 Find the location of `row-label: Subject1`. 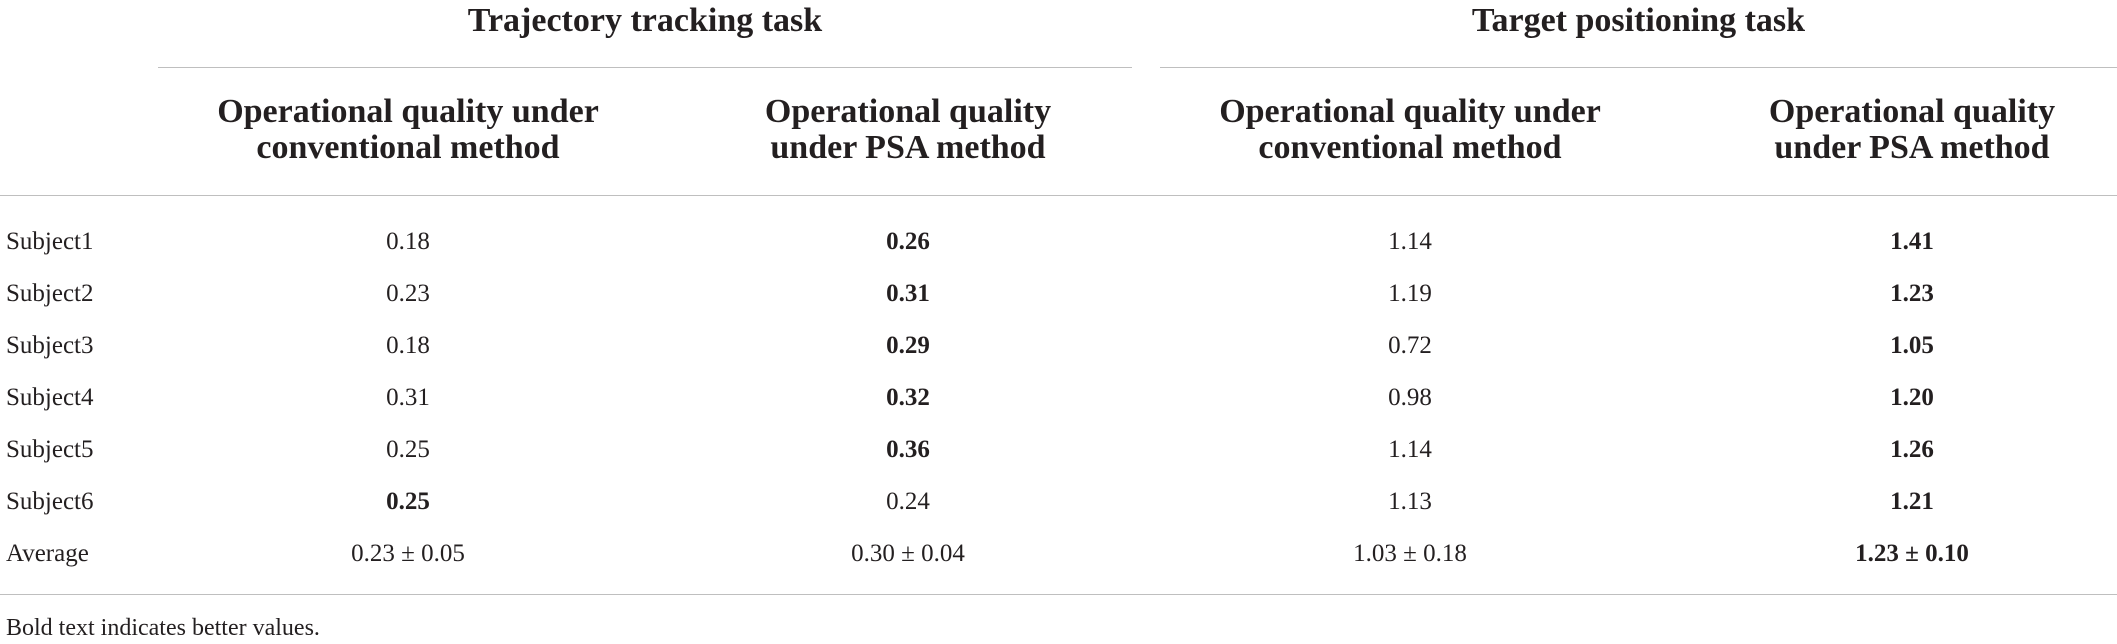

row-label: Subject1 is located at coordinates (50, 241).